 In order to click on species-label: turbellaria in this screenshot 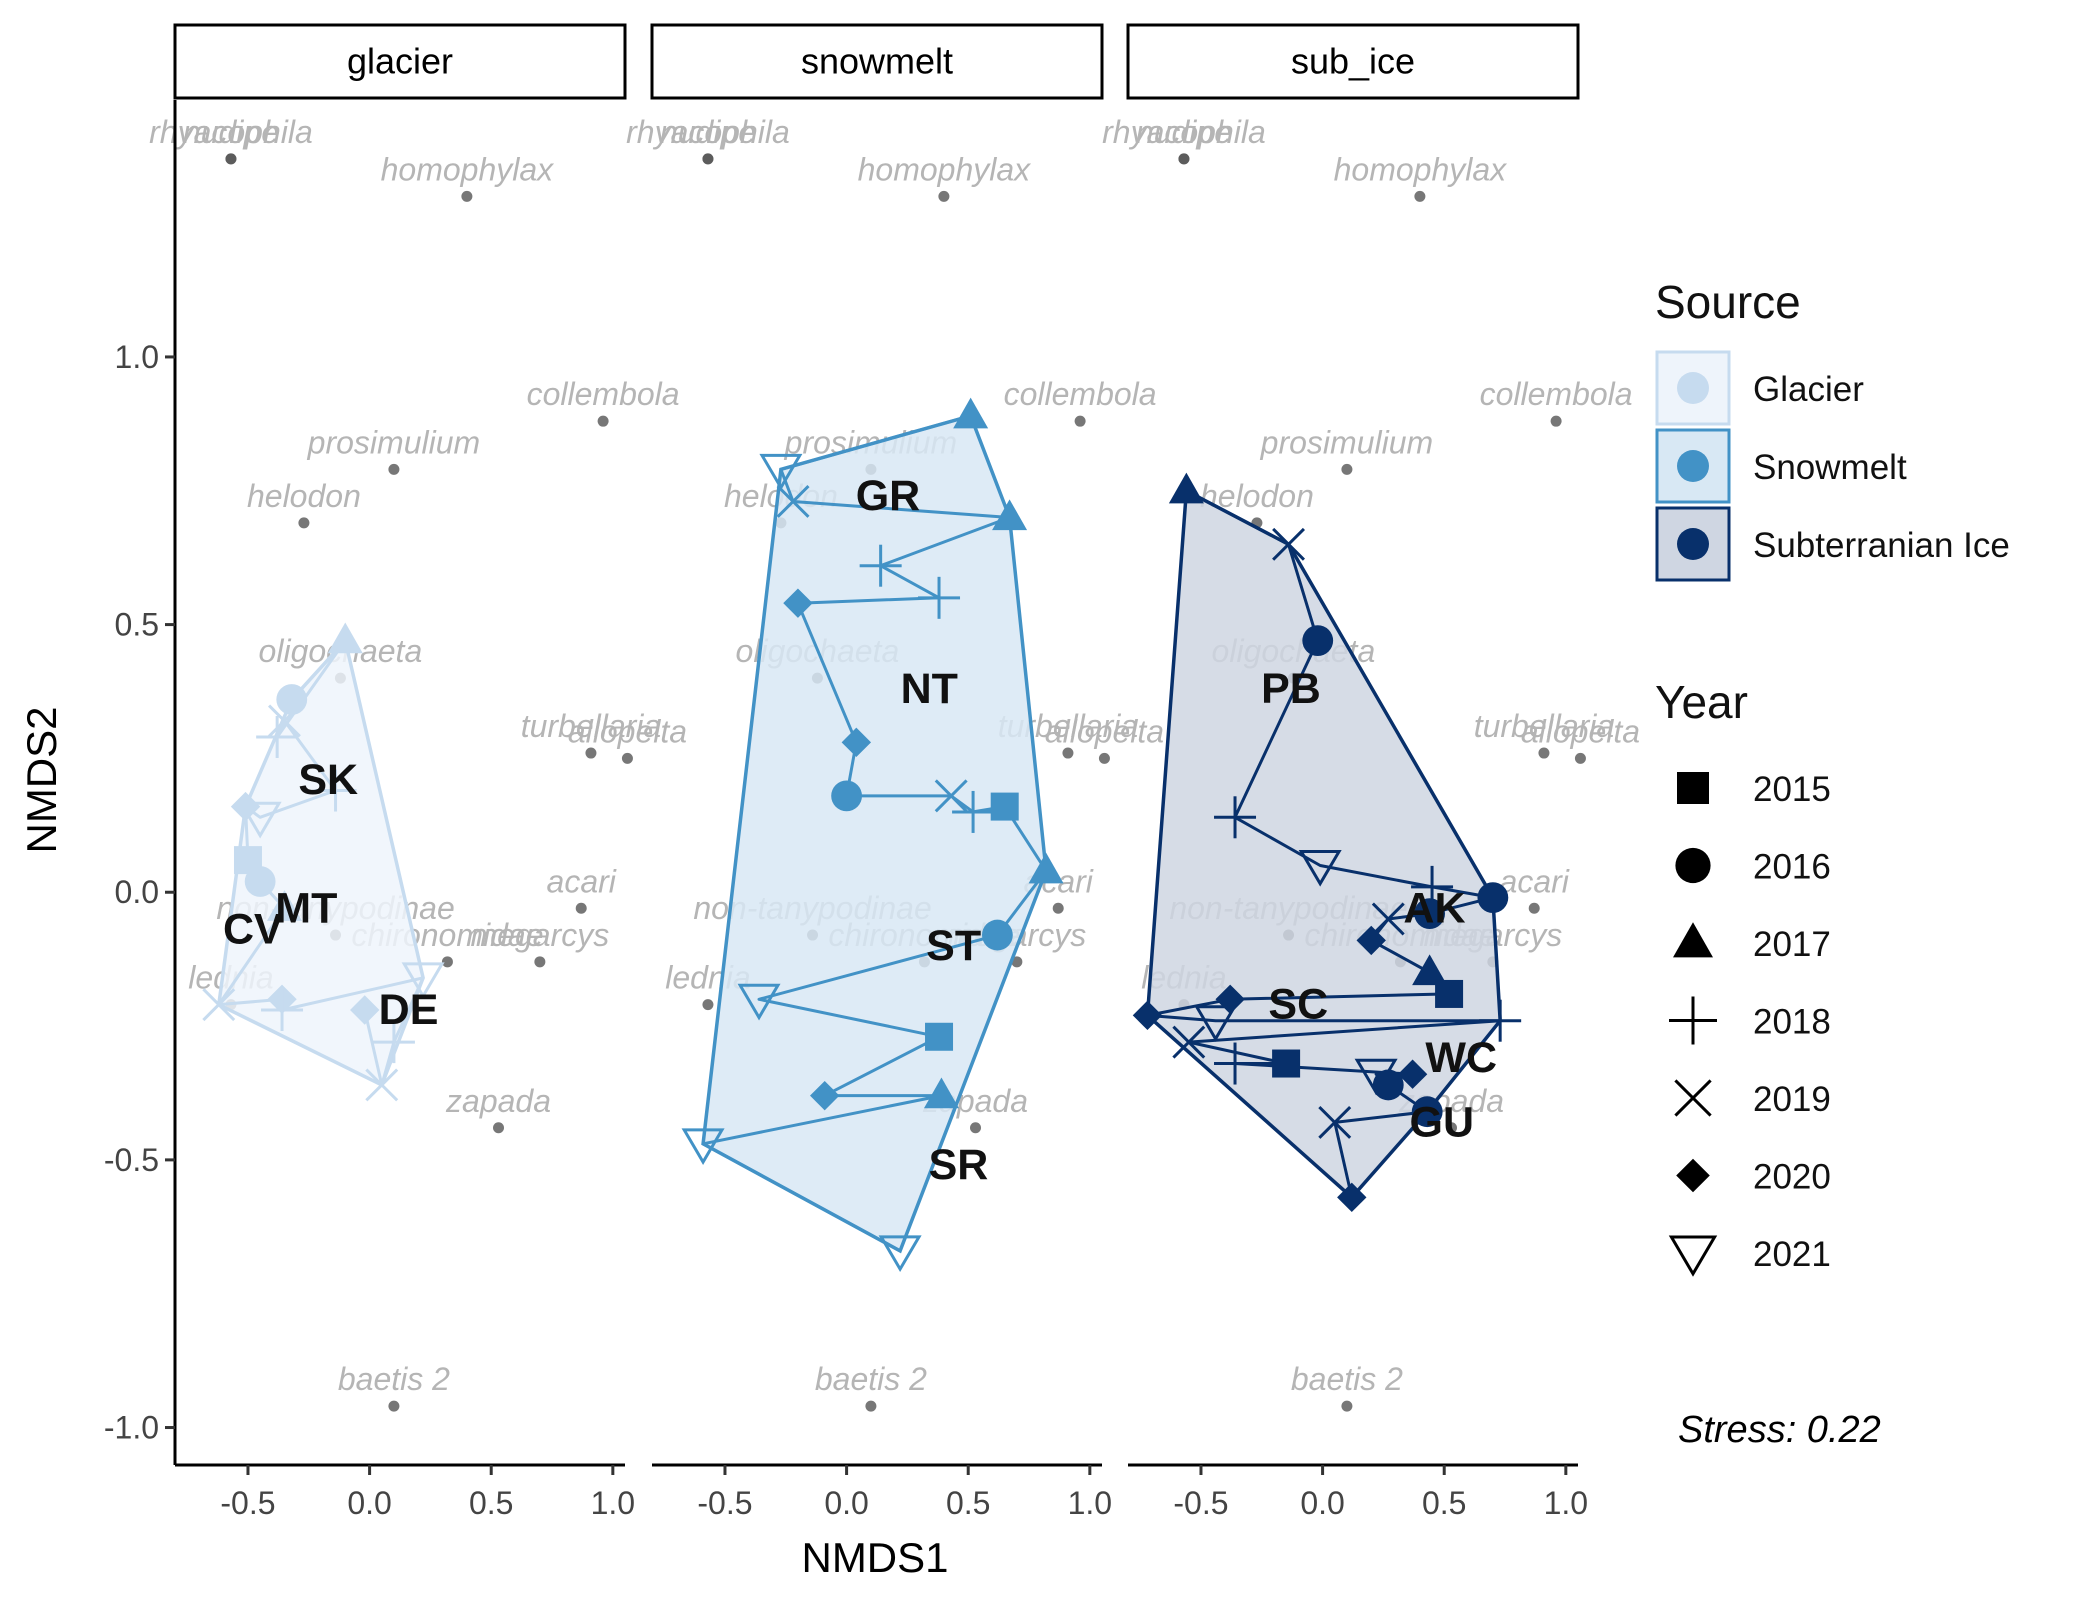, I will do `click(591, 726)`.